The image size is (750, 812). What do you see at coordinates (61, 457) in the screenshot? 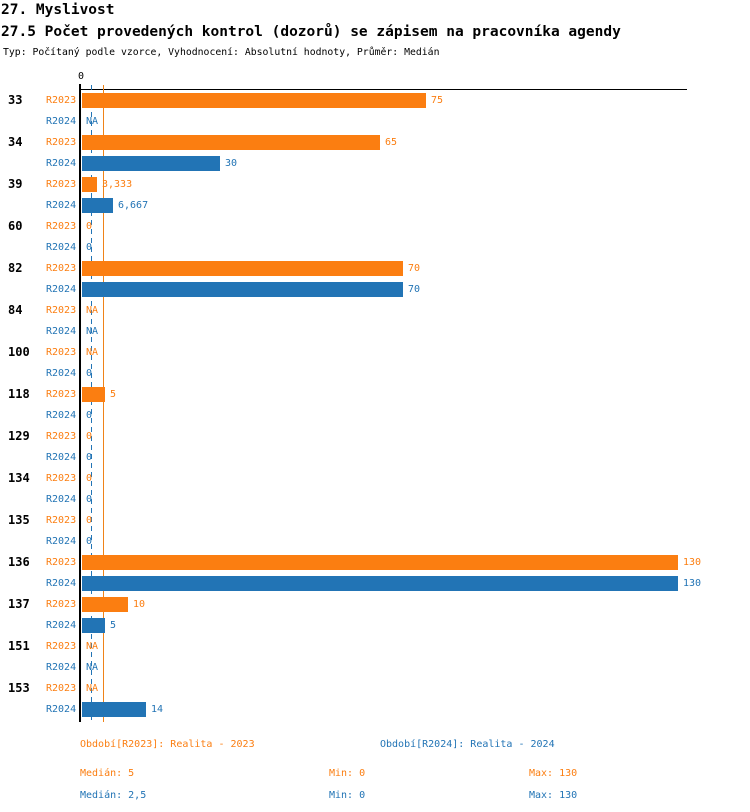
I see `series-label-r2024-129: R2024` at bounding box center [61, 457].